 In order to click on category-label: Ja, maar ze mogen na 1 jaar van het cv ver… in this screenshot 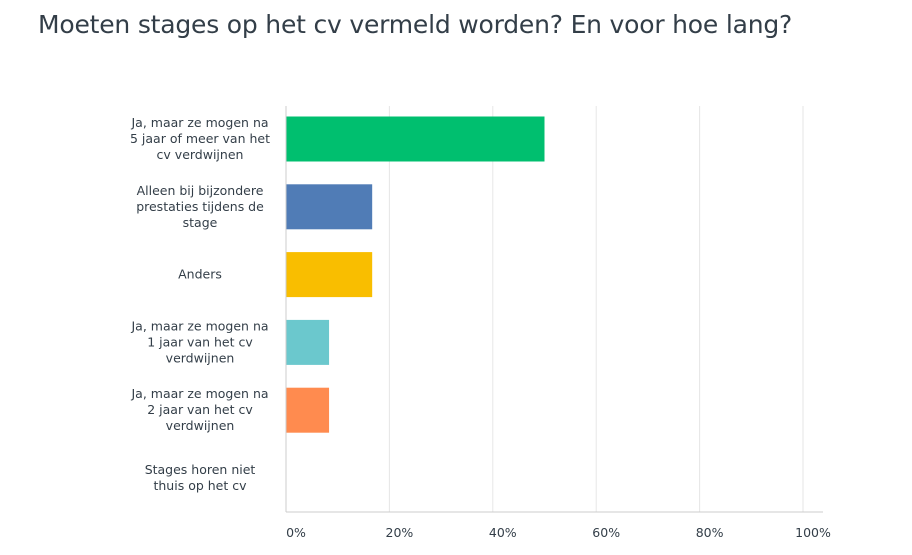, I will do `click(199, 341)`.